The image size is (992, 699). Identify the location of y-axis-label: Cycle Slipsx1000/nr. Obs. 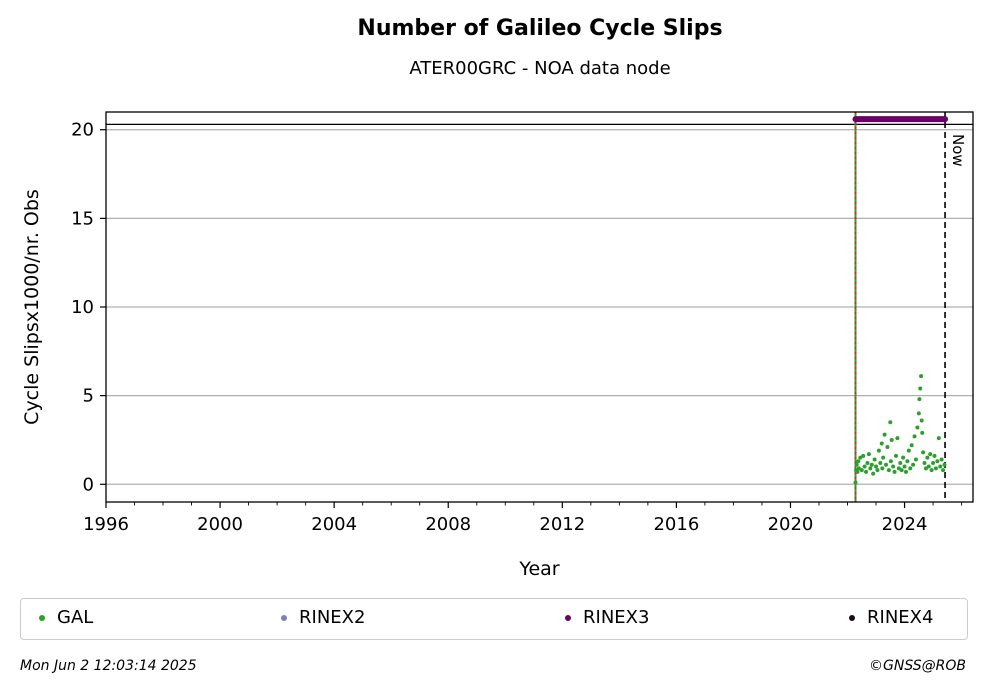
(32, 307).